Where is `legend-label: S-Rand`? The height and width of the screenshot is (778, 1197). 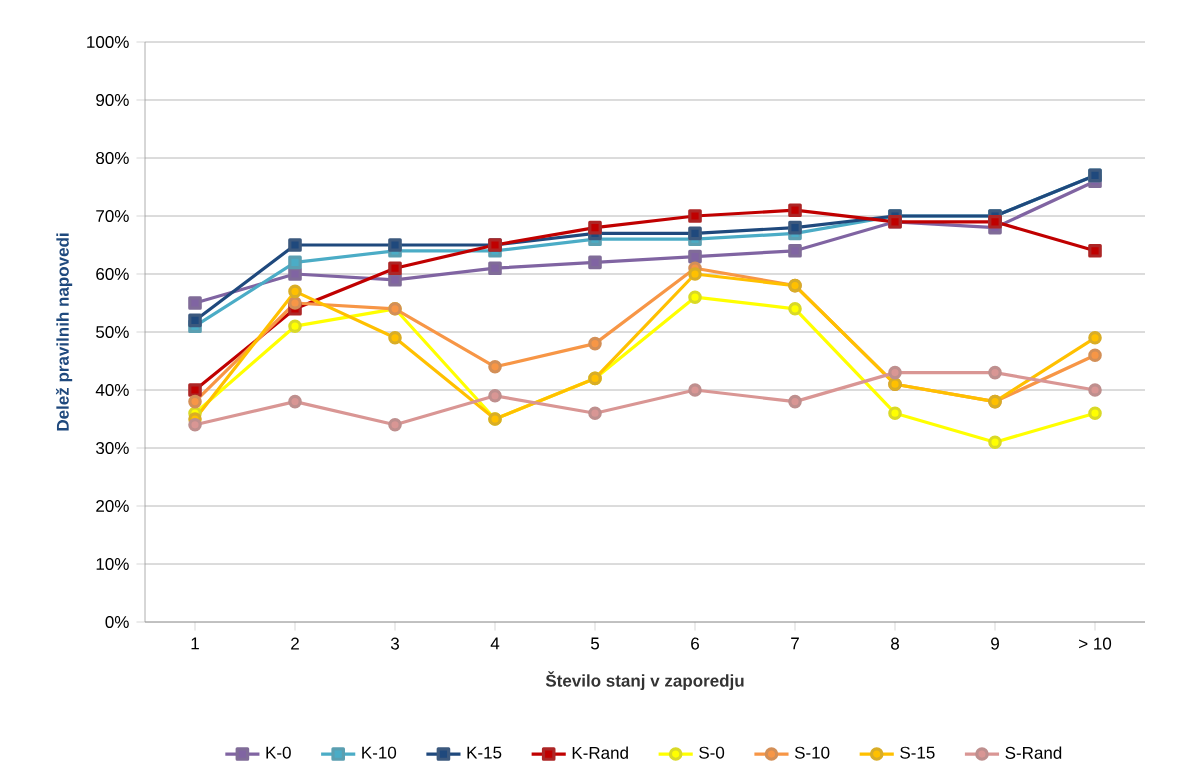 legend-label: S-Rand is located at coordinates (1033, 752).